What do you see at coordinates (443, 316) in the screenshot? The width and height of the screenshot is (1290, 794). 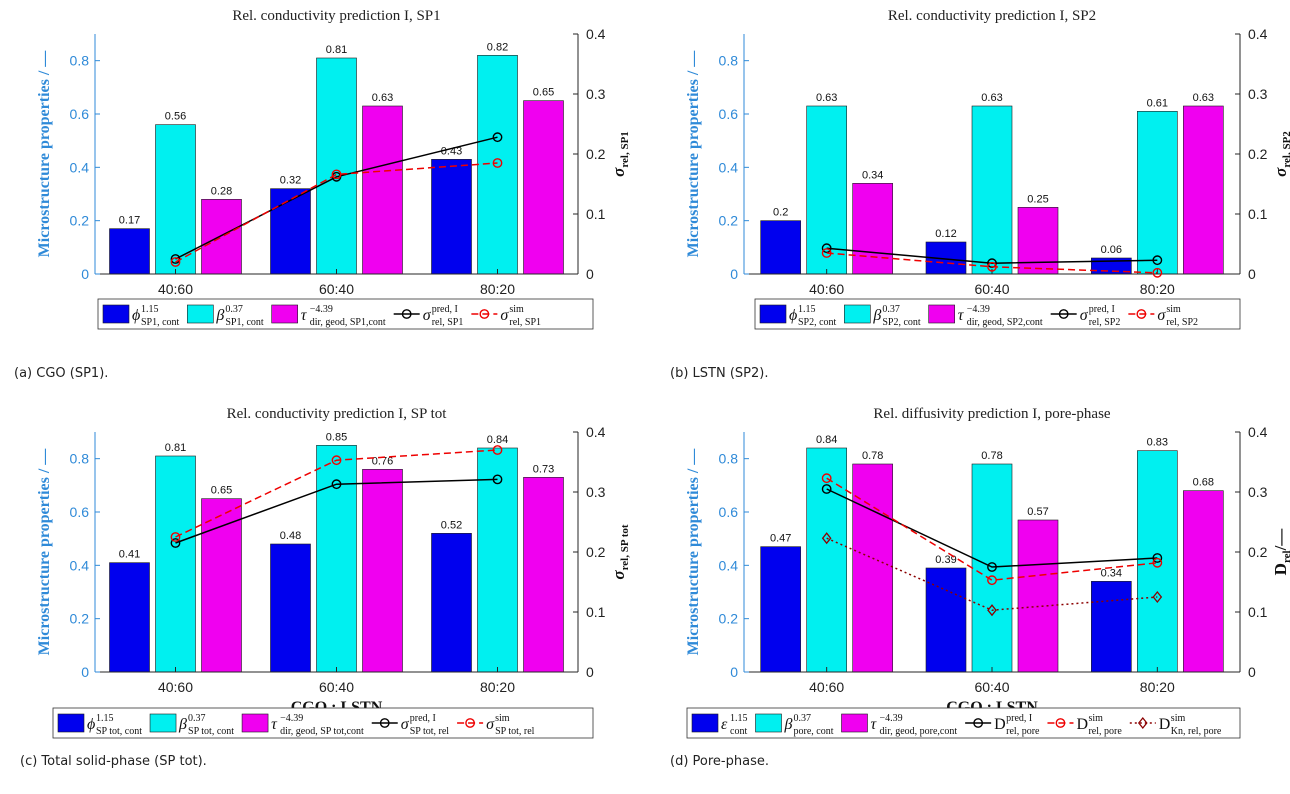 I see `legend-entry-pred: σpred, I rel, SP1` at bounding box center [443, 316].